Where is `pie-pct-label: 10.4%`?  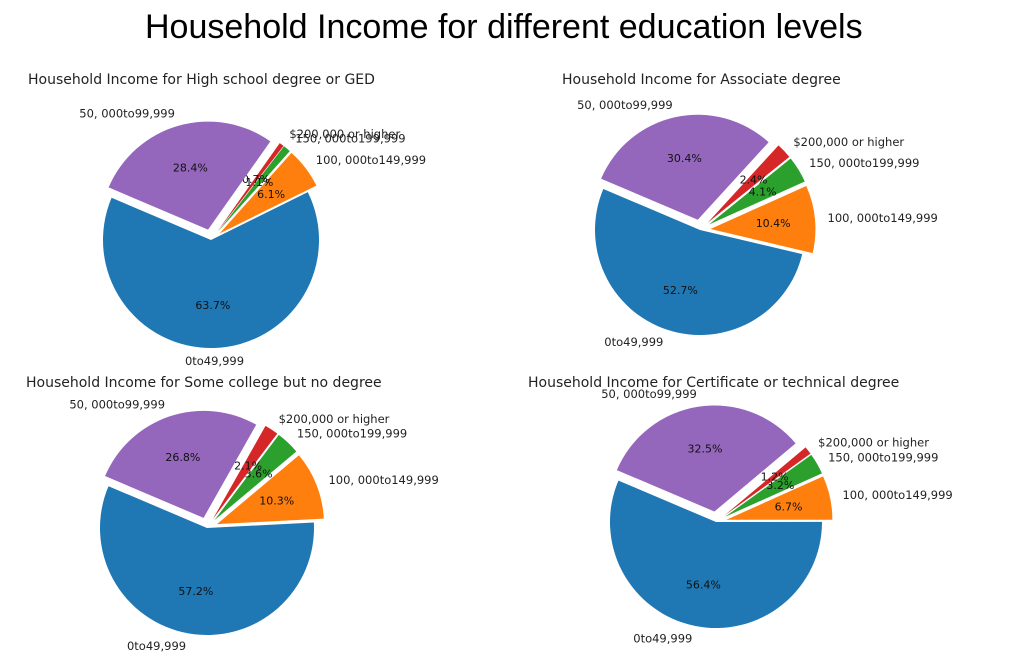 pie-pct-label: 10.4% is located at coordinates (773, 223).